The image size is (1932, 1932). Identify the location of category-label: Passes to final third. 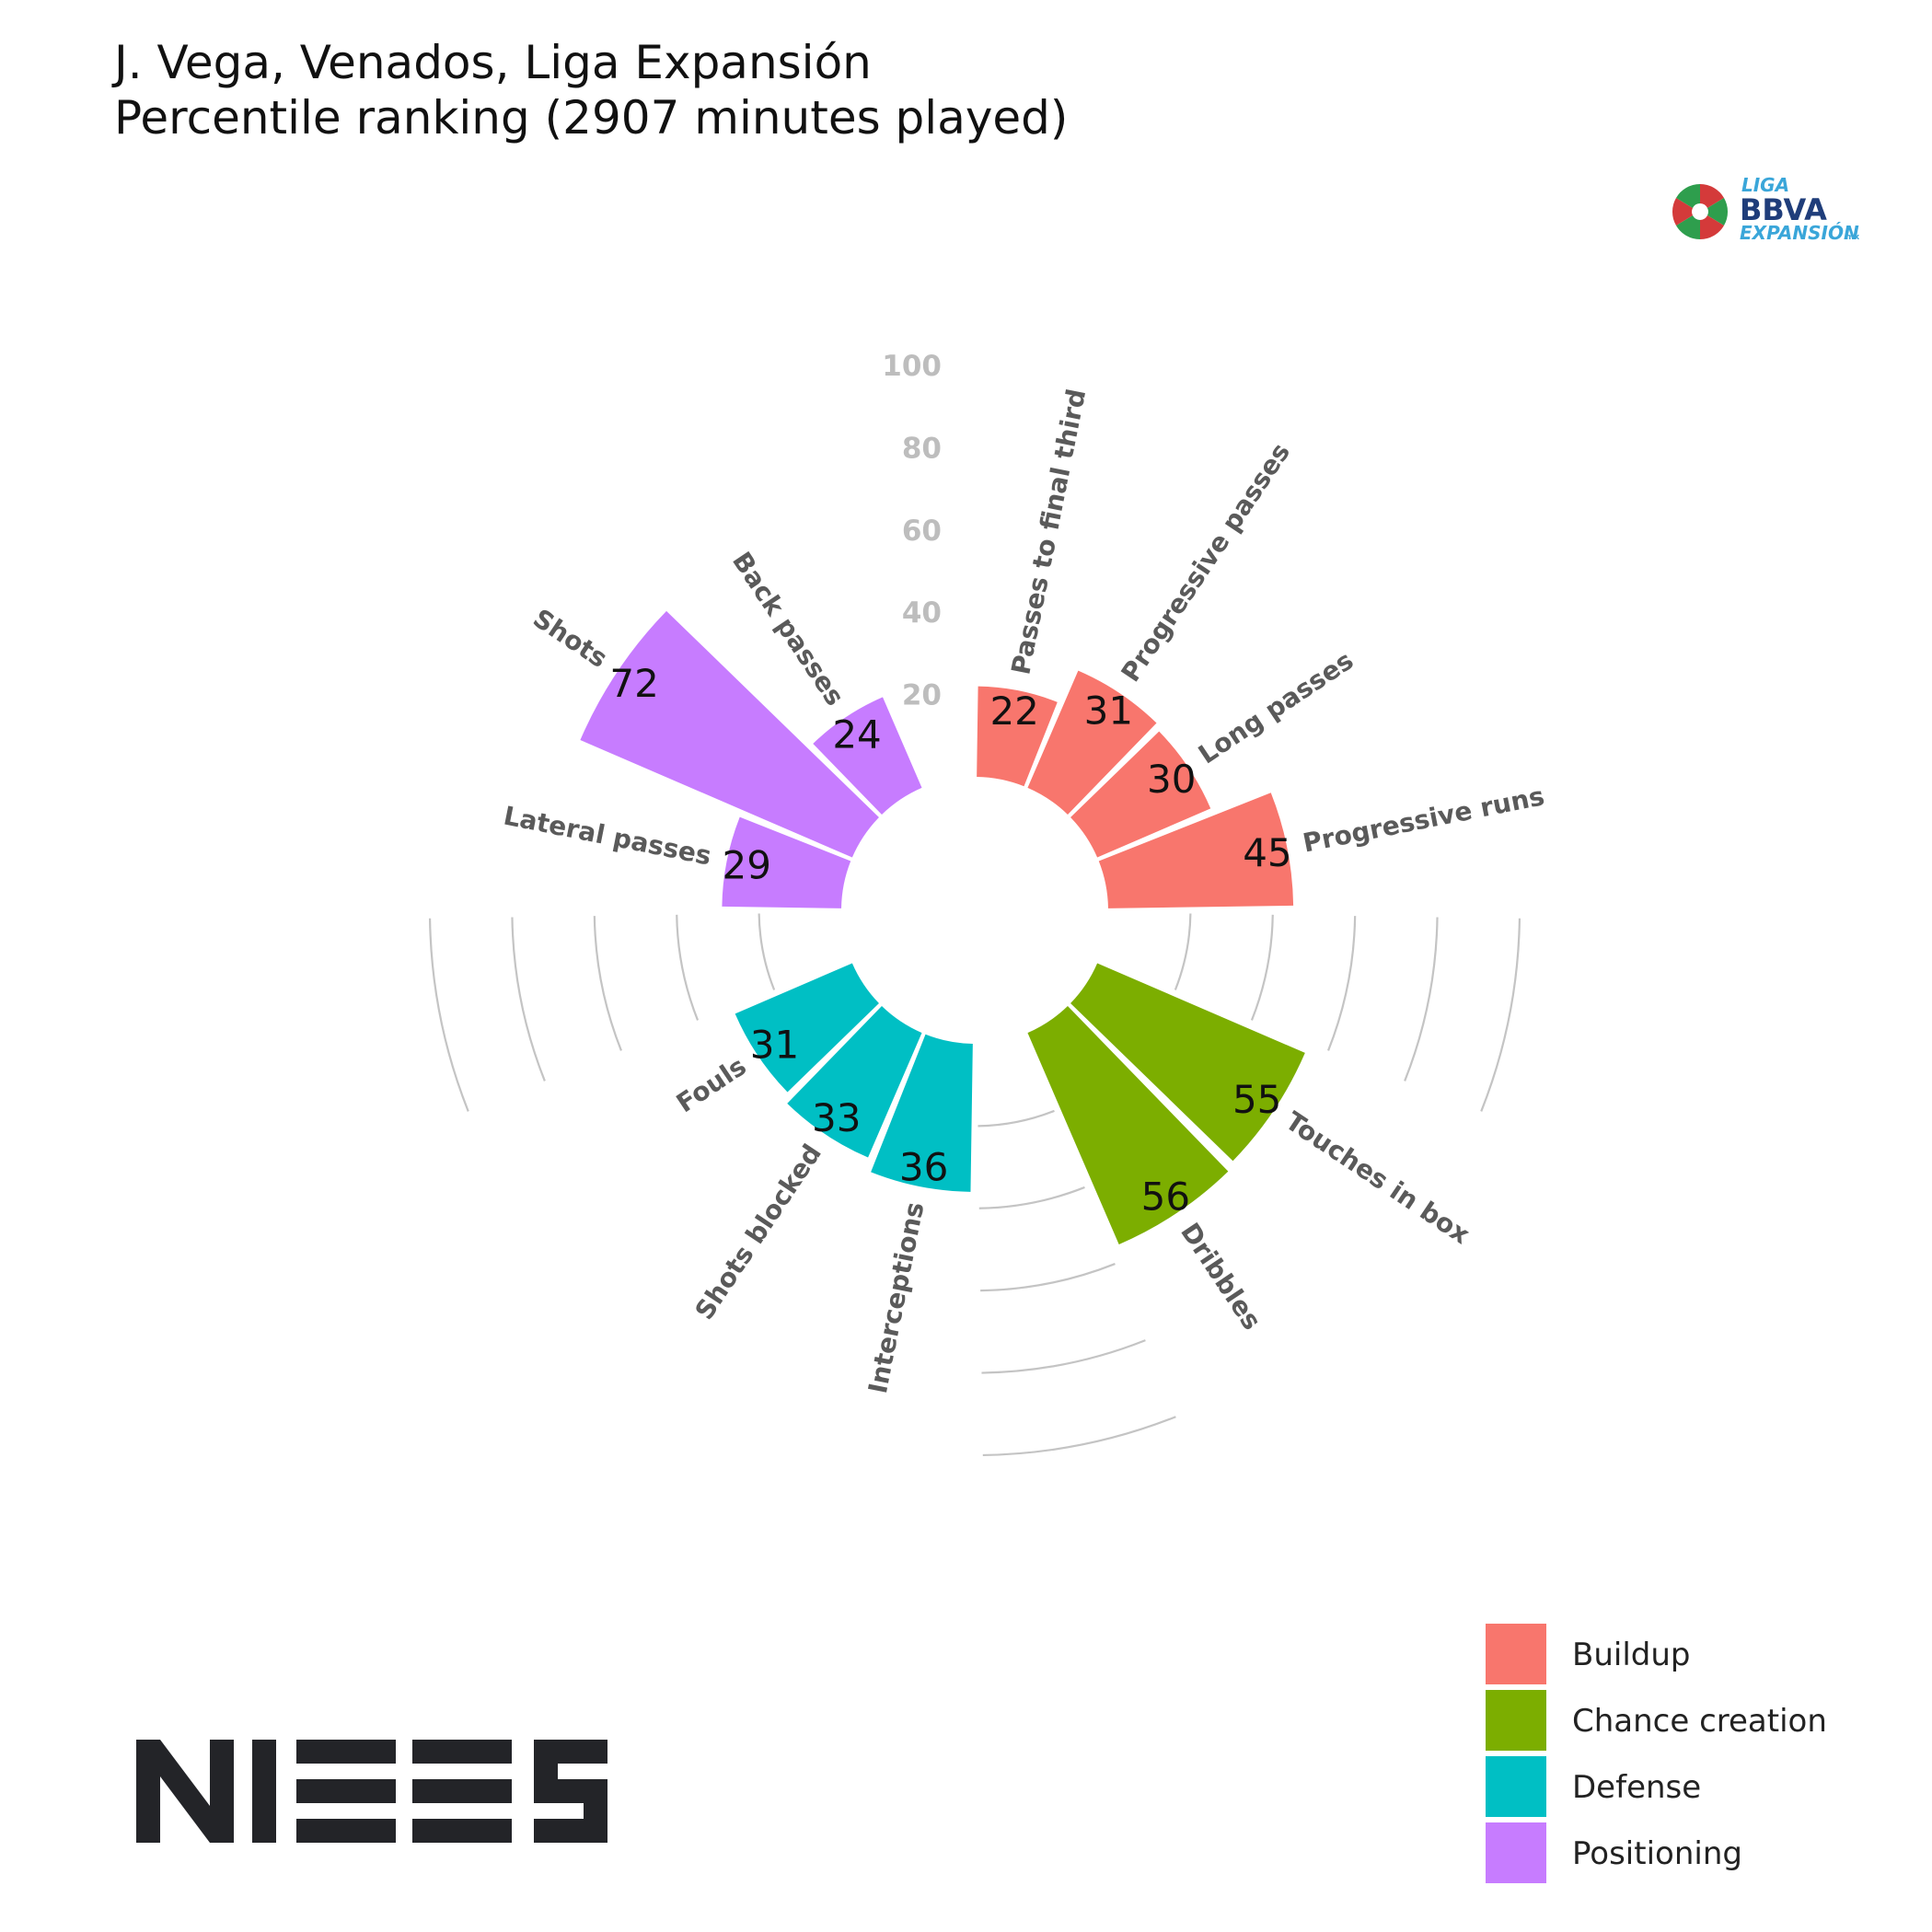
(1049, 532).